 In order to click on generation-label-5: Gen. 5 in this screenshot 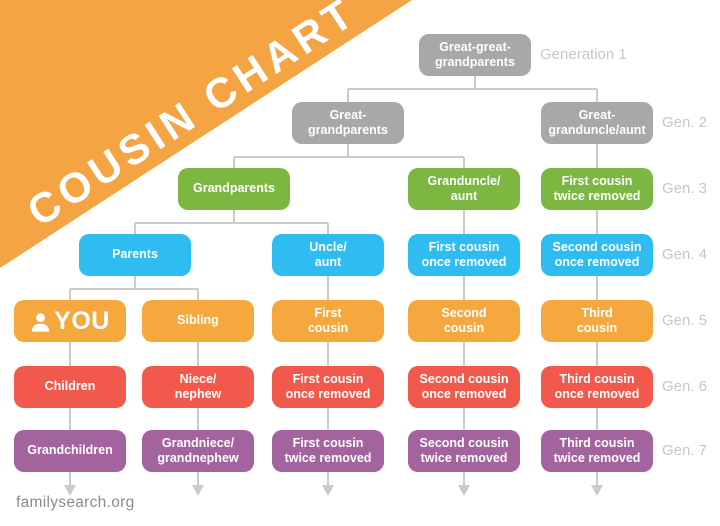, I will do `click(685, 320)`.